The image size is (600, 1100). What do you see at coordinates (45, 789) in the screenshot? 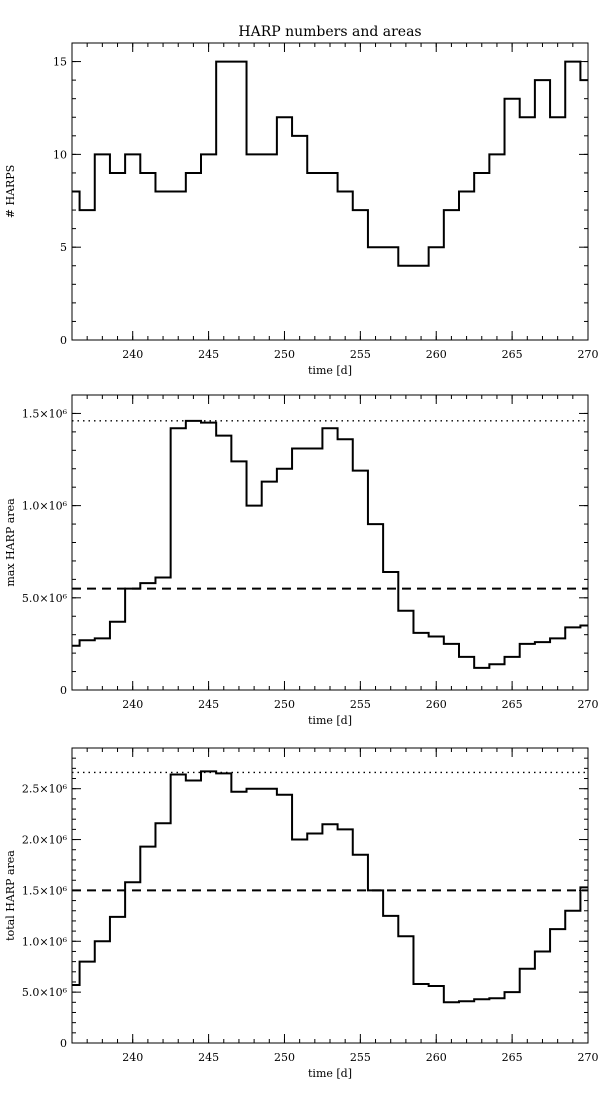
I see `y-tick-label: 2.5×10⁶` at bounding box center [45, 789].